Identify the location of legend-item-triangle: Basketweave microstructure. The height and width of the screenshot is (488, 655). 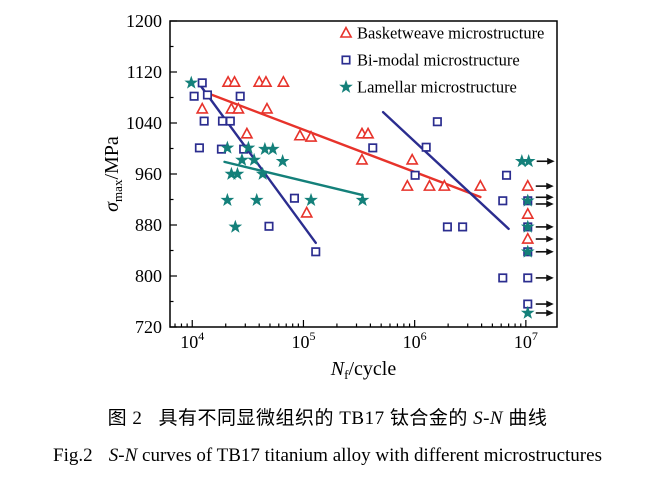
(441, 33).